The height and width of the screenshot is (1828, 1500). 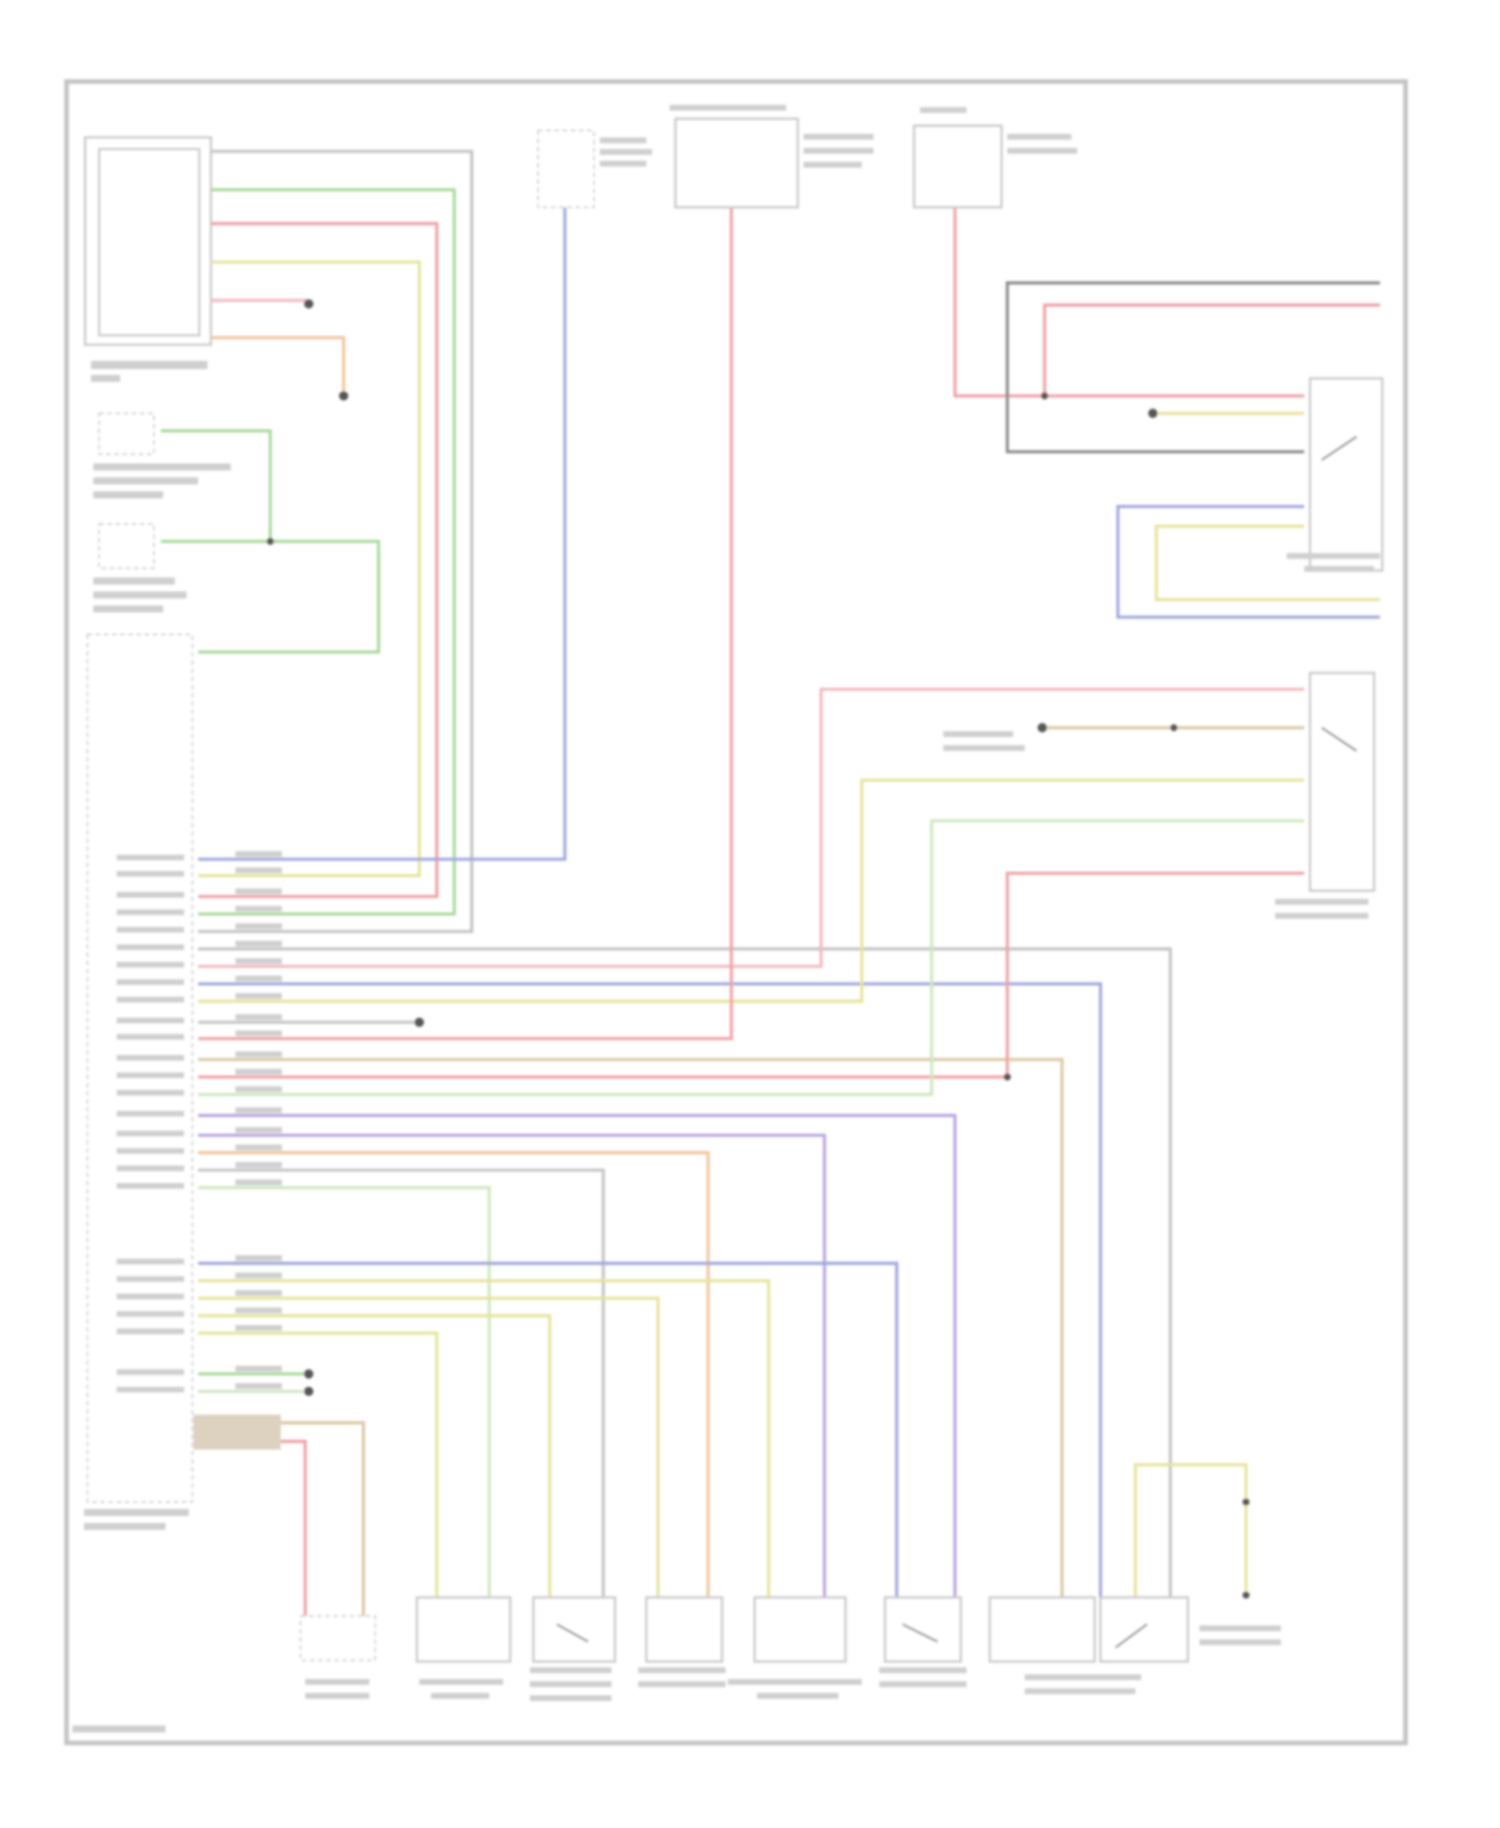 I want to click on wire-tan, so click(x=281, y=1520).